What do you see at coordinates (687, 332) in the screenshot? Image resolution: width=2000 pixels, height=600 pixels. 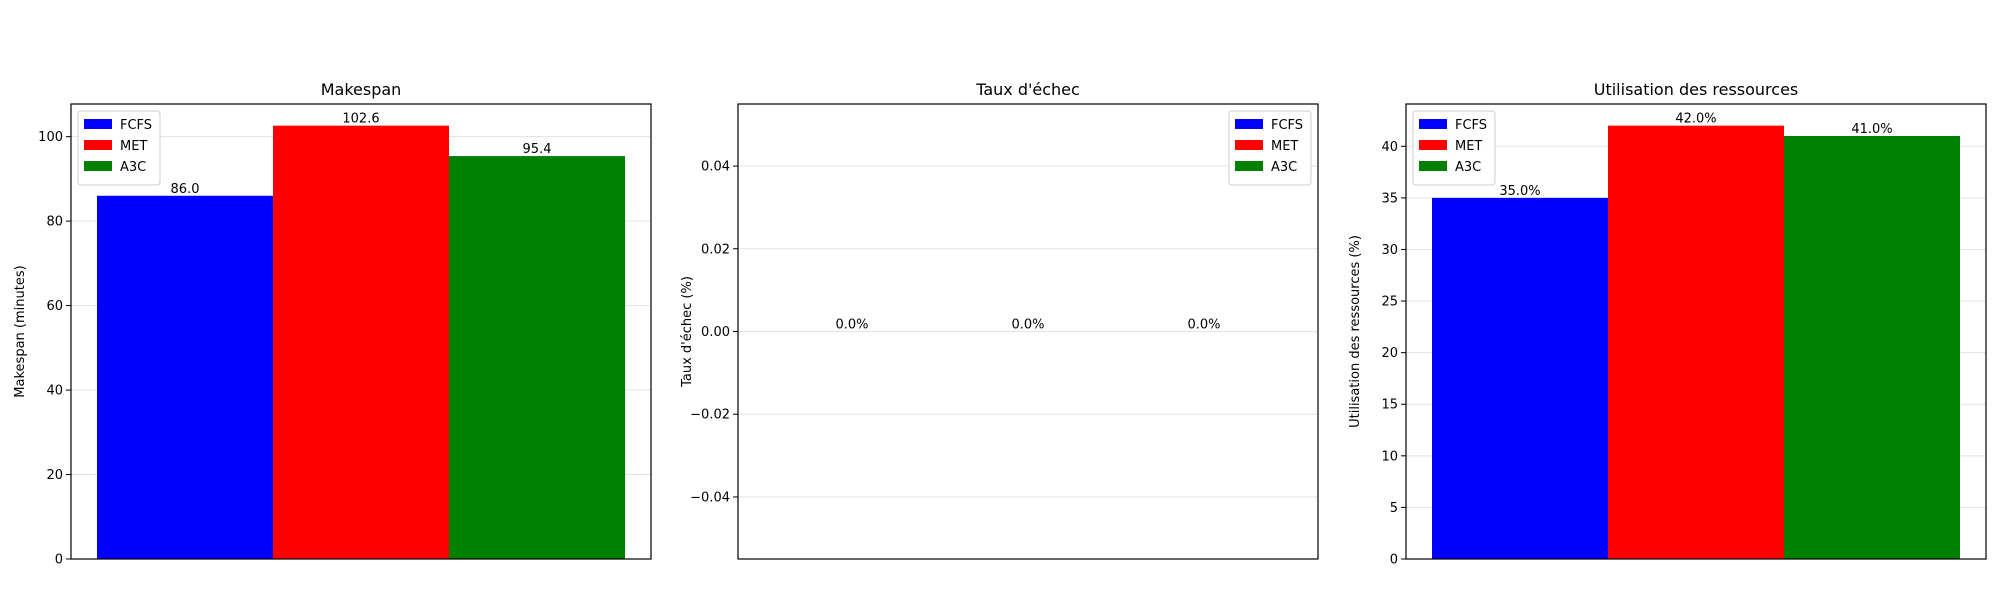 I see `y-axis-label: Taux d'échec (%)` at bounding box center [687, 332].